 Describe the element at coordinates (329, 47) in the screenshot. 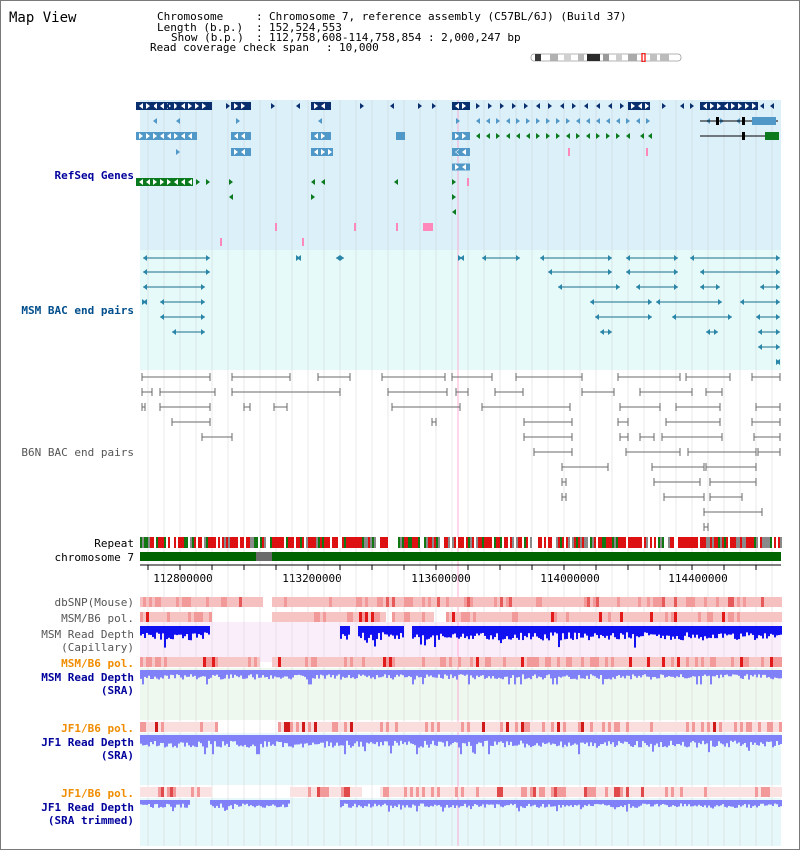

I see `coverage-colon: :` at that location.